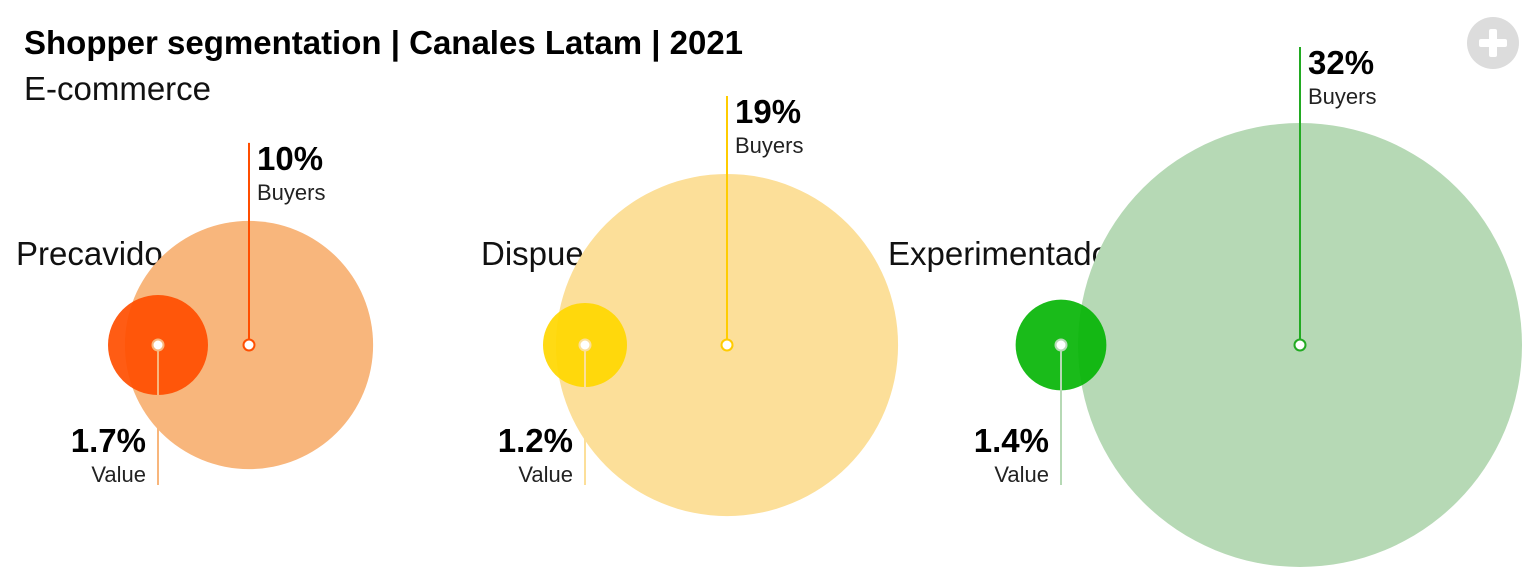 The image size is (1534, 580). Describe the element at coordinates (768, 111) in the screenshot. I see `buyers-percent-label-dispuesto: 19%` at that location.